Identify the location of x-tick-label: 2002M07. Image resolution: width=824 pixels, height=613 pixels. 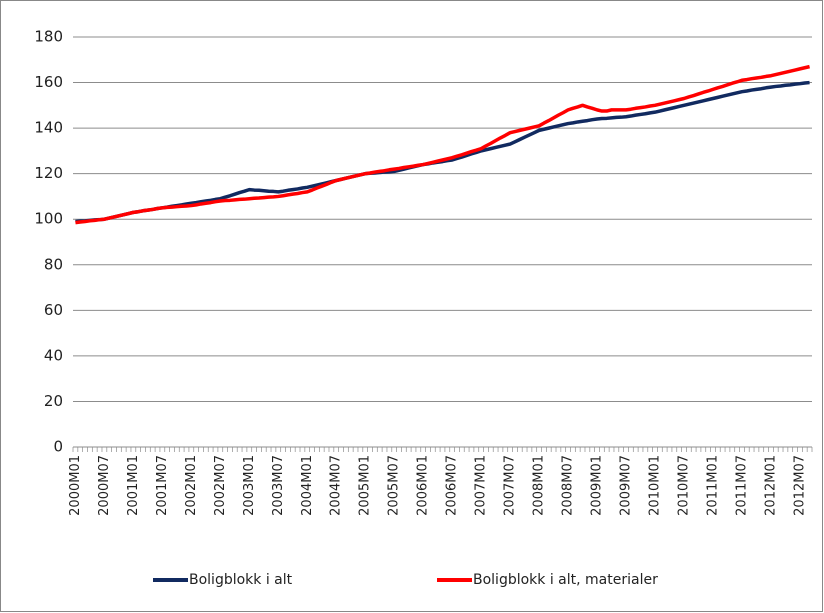
(220, 485).